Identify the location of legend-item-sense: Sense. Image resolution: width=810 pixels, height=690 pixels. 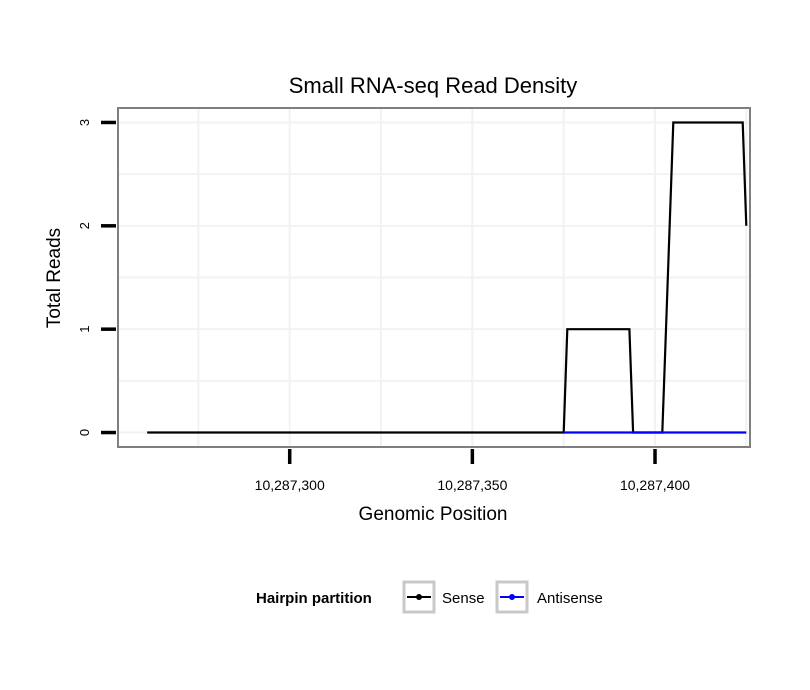
(443, 597).